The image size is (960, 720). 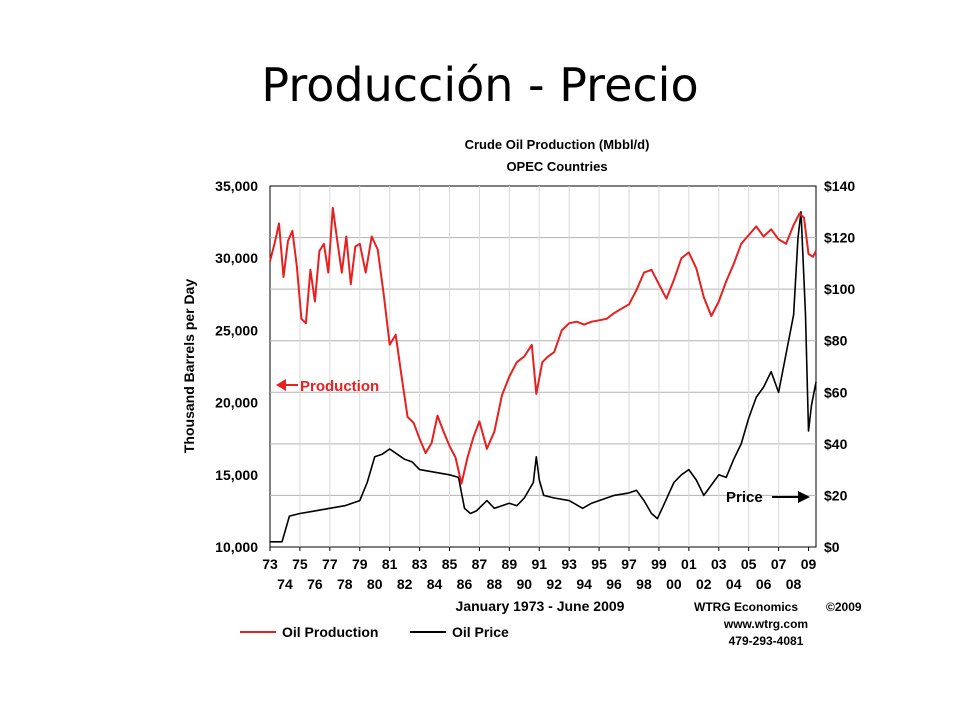 I want to click on y-tick-labels-right: $0 $20 $40 $60 $80 $100 $120 $140, so click(x=839, y=366).